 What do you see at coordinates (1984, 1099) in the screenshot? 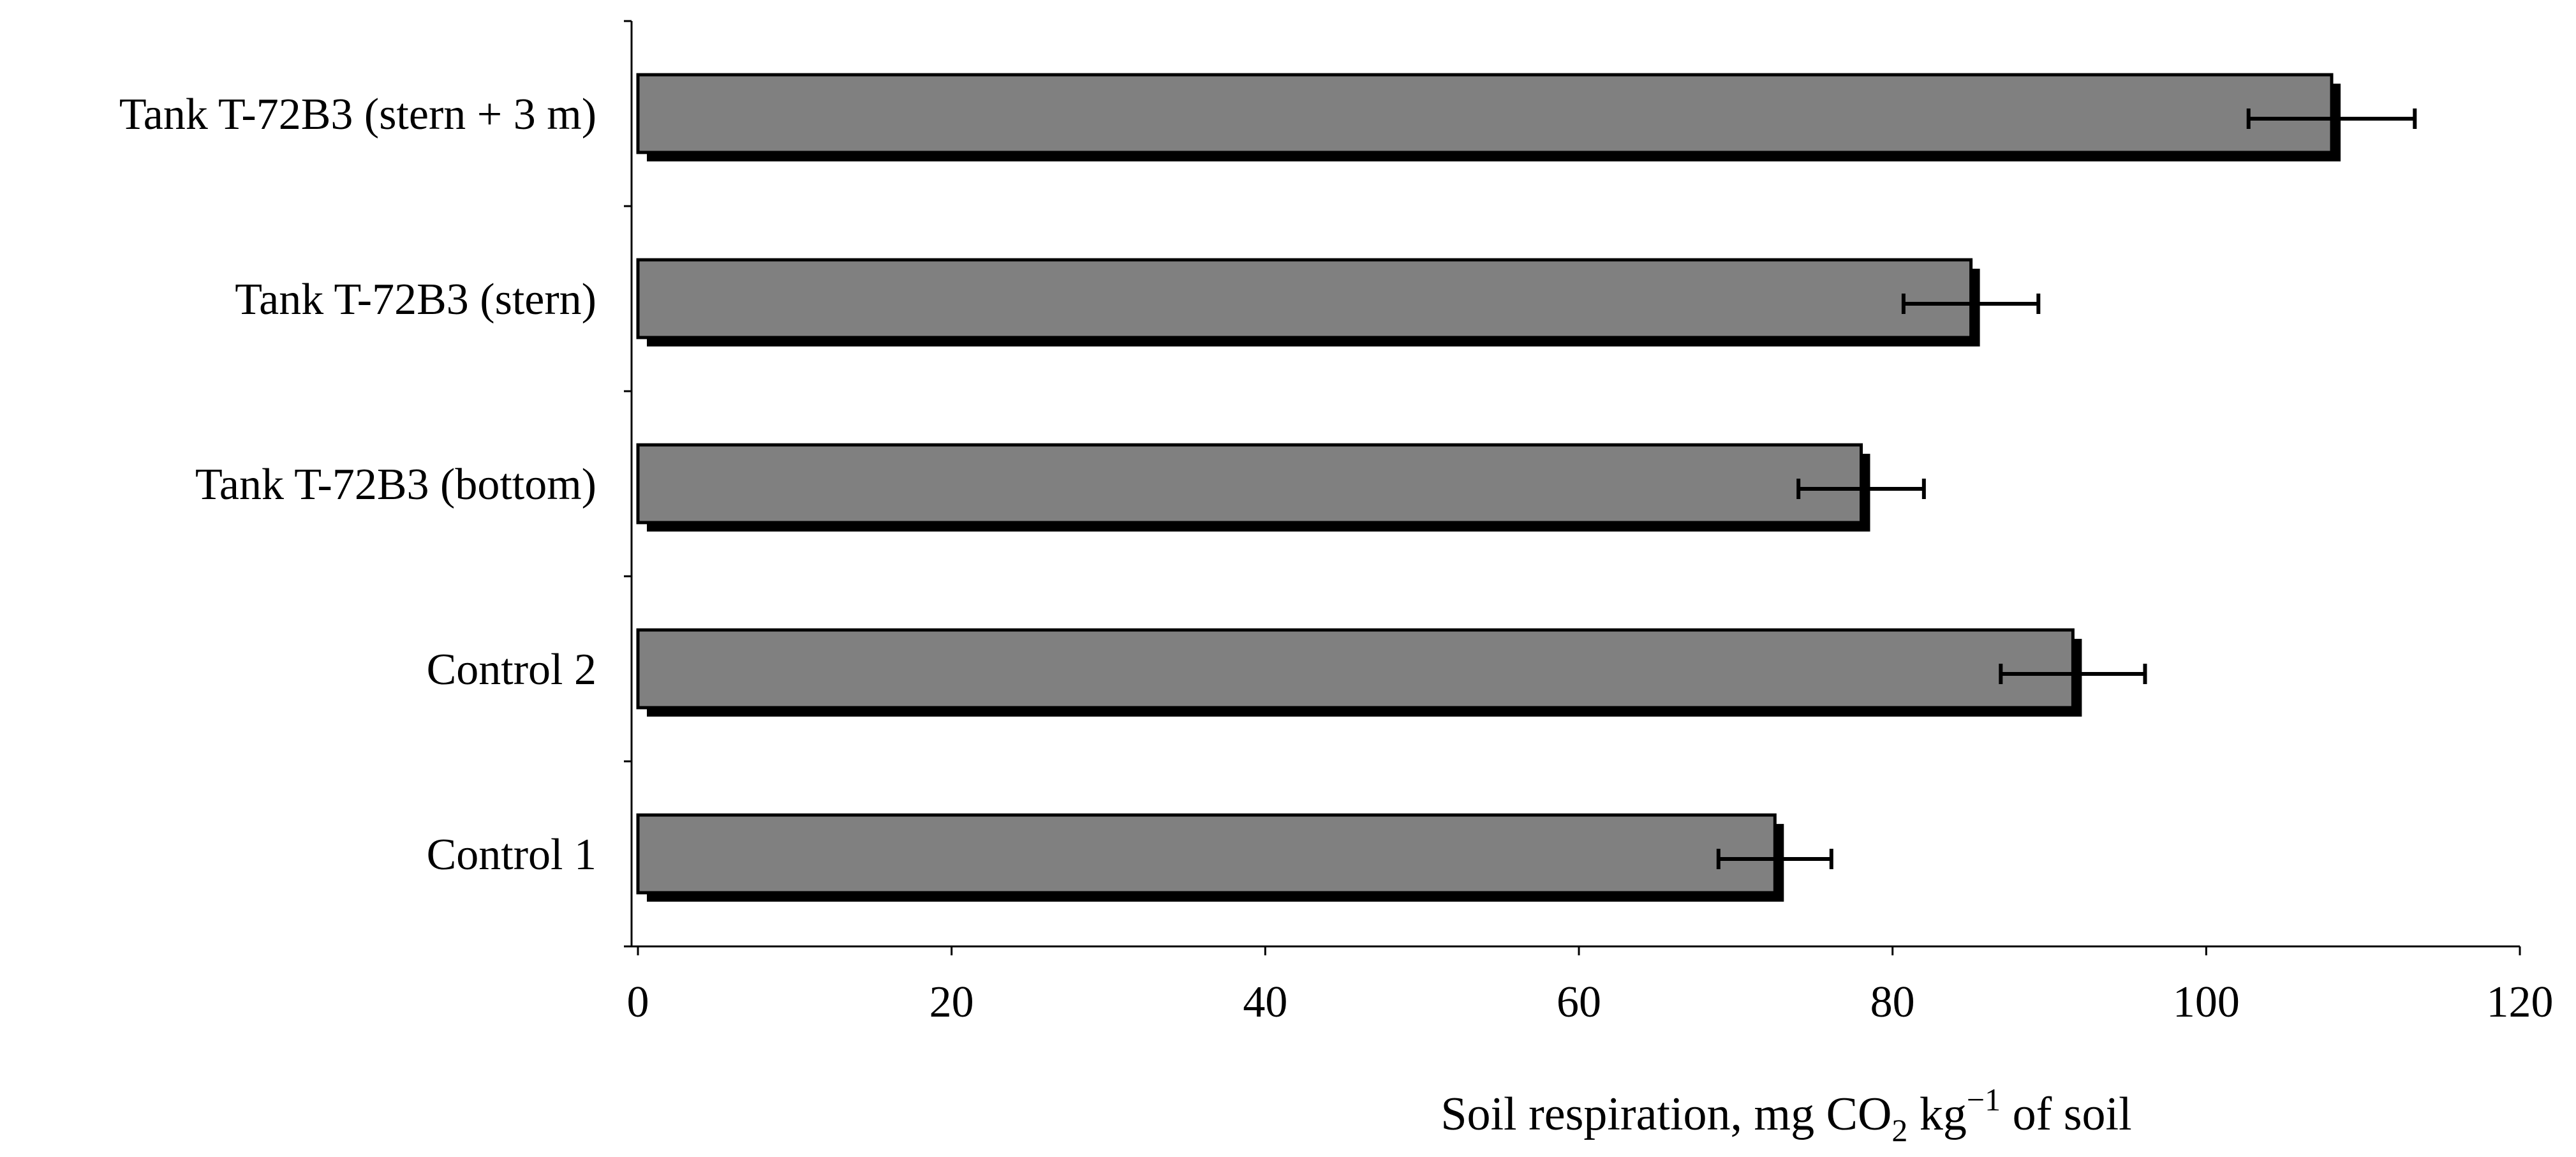
I see `x-title-superscript: −1` at bounding box center [1984, 1099].